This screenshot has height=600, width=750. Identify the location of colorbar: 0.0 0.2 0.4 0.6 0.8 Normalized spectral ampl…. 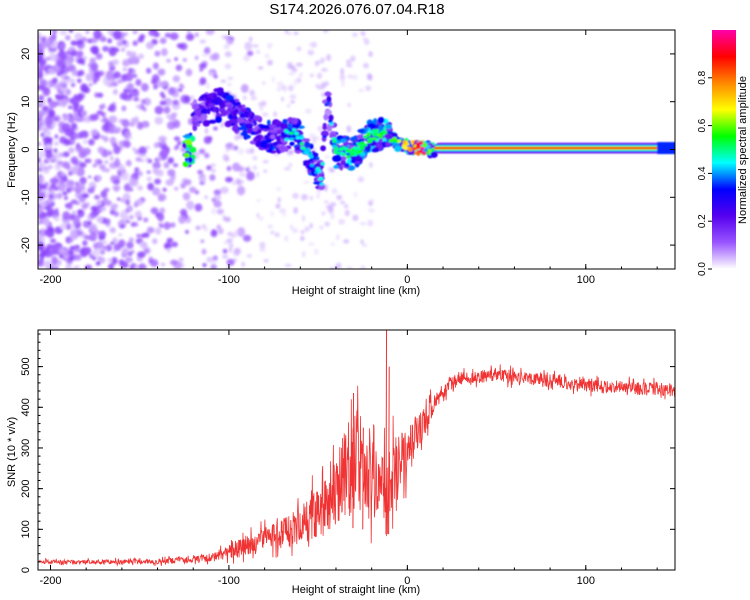
(723, 153).